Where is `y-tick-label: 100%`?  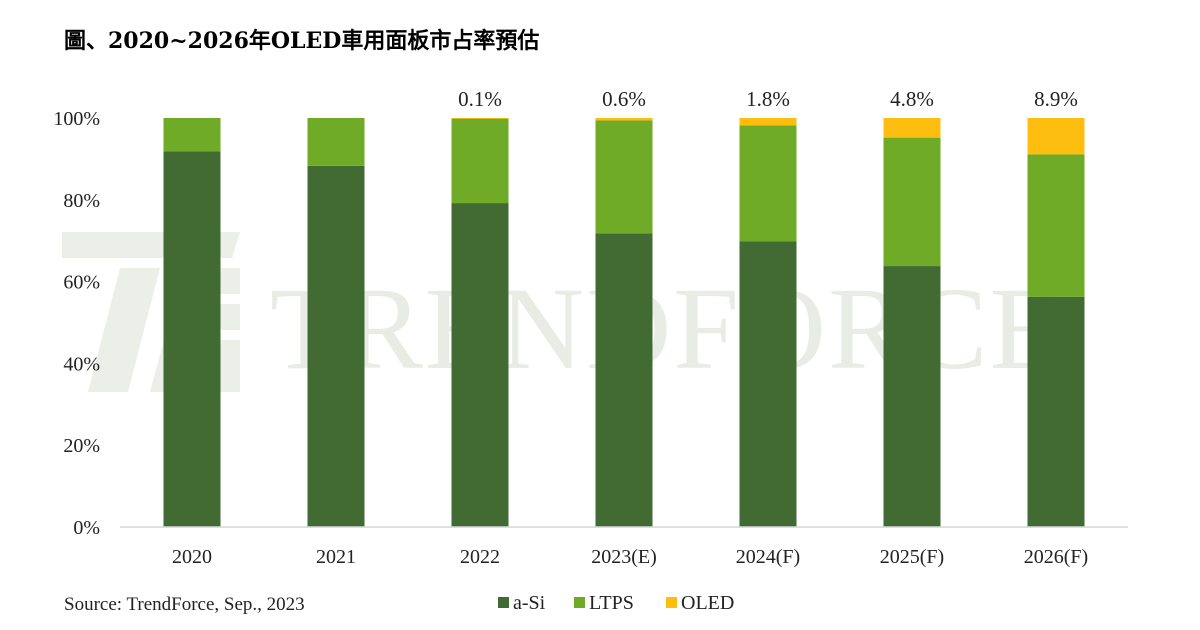
y-tick-label: 100% is located at coordinates (76, 119).